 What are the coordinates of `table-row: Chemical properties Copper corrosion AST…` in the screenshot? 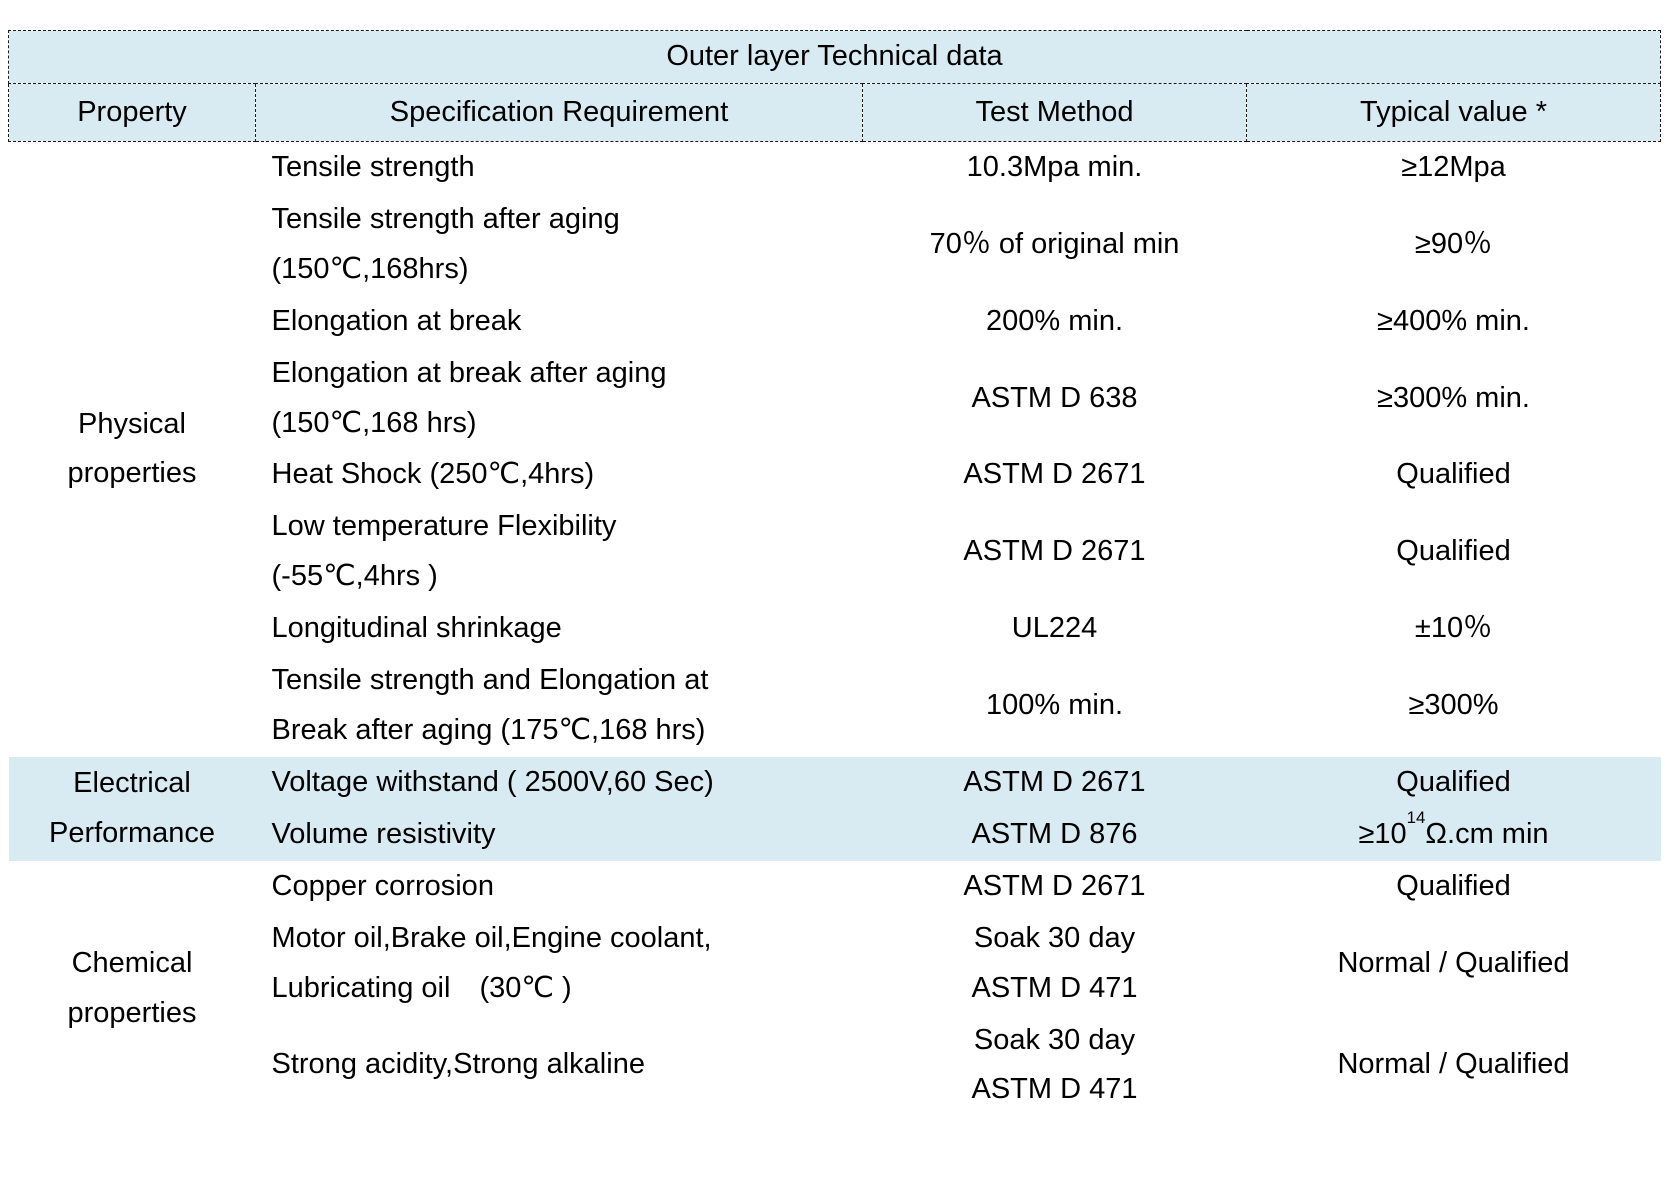 It's located at (835, 945).